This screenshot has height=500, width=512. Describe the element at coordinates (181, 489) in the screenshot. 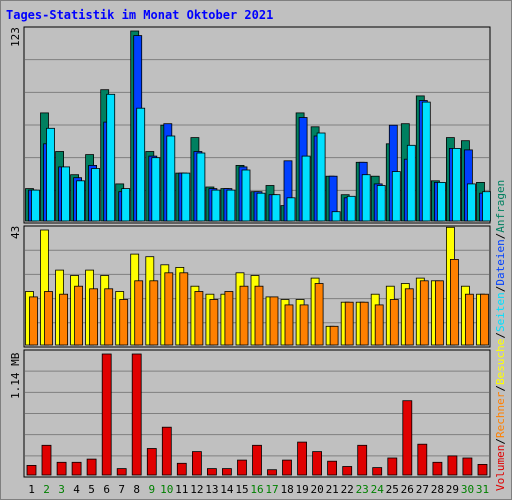

I see `x-tick-label-day-11: 11` at that location.